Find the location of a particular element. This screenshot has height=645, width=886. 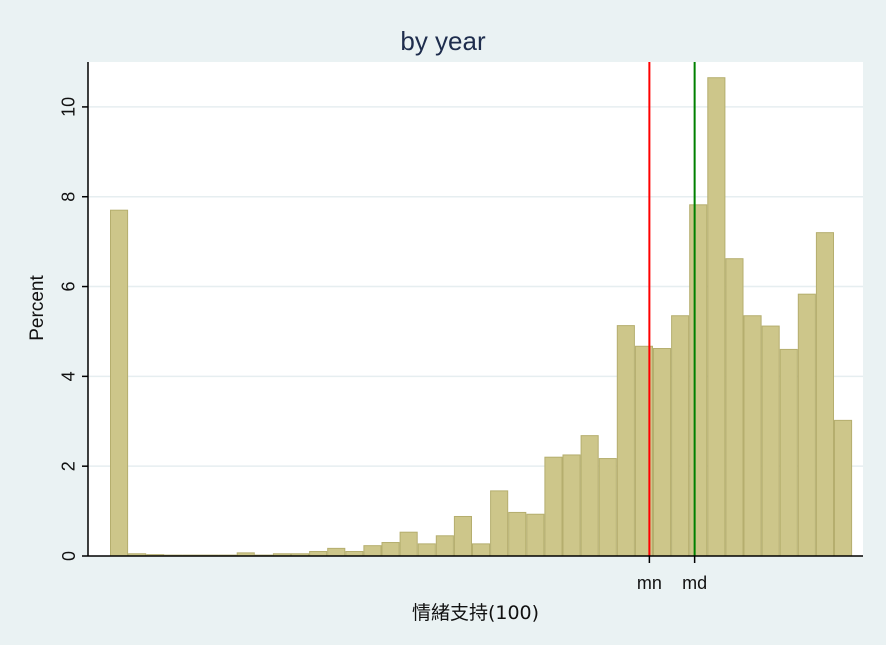

chart-title: by year is located at coordinates (443, 41).